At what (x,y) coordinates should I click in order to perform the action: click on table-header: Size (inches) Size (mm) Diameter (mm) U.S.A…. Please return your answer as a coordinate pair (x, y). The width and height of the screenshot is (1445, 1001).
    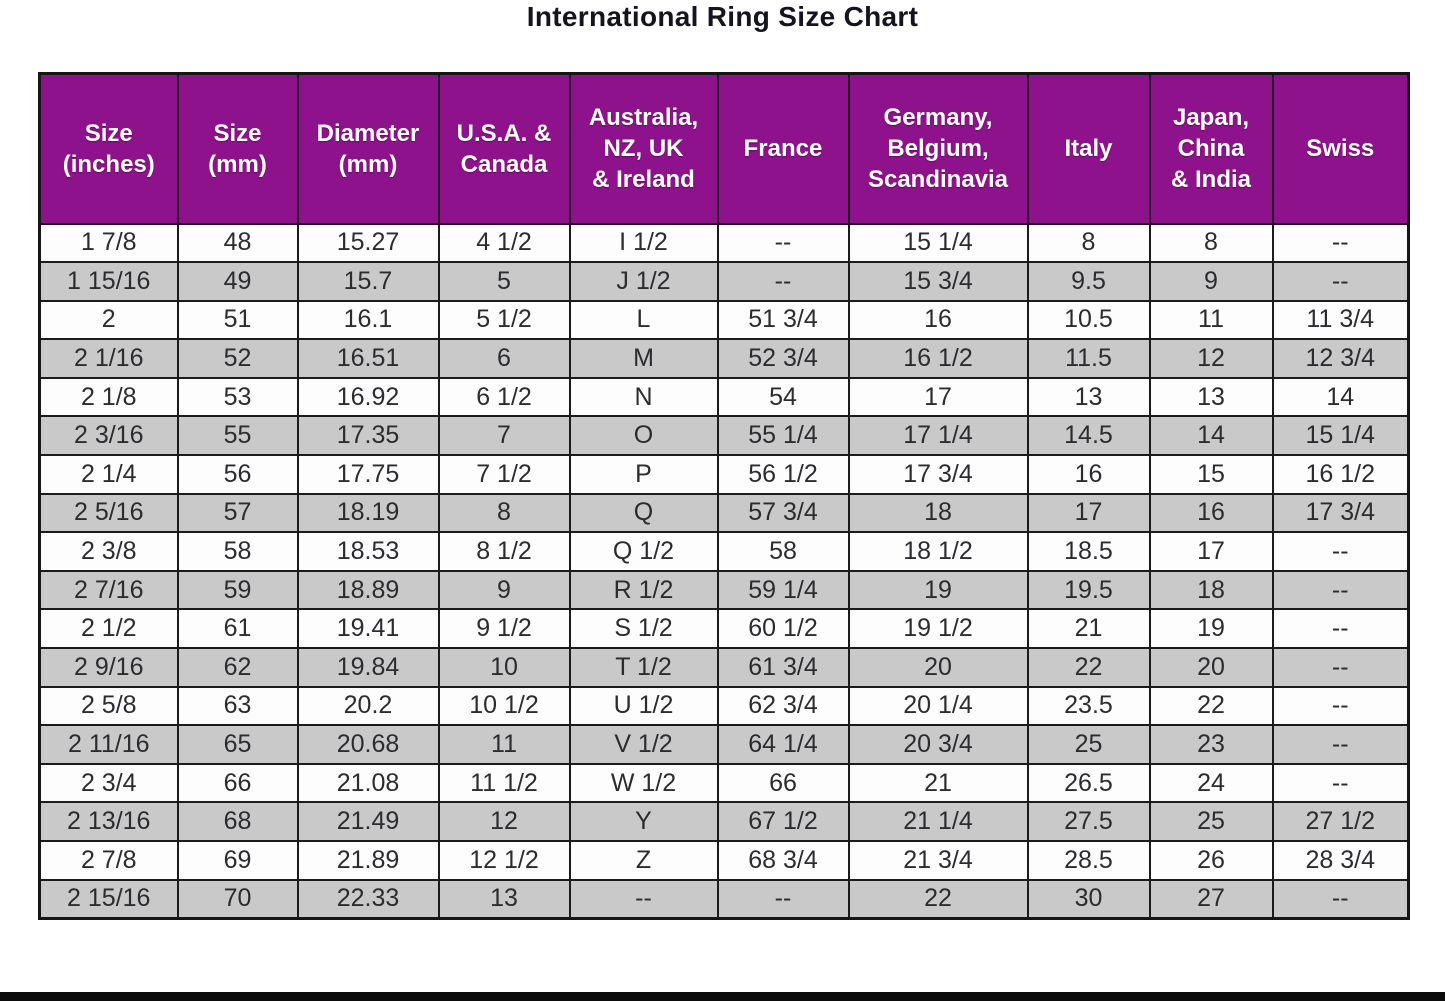
    Looking at the image, I should click on (724, 148).